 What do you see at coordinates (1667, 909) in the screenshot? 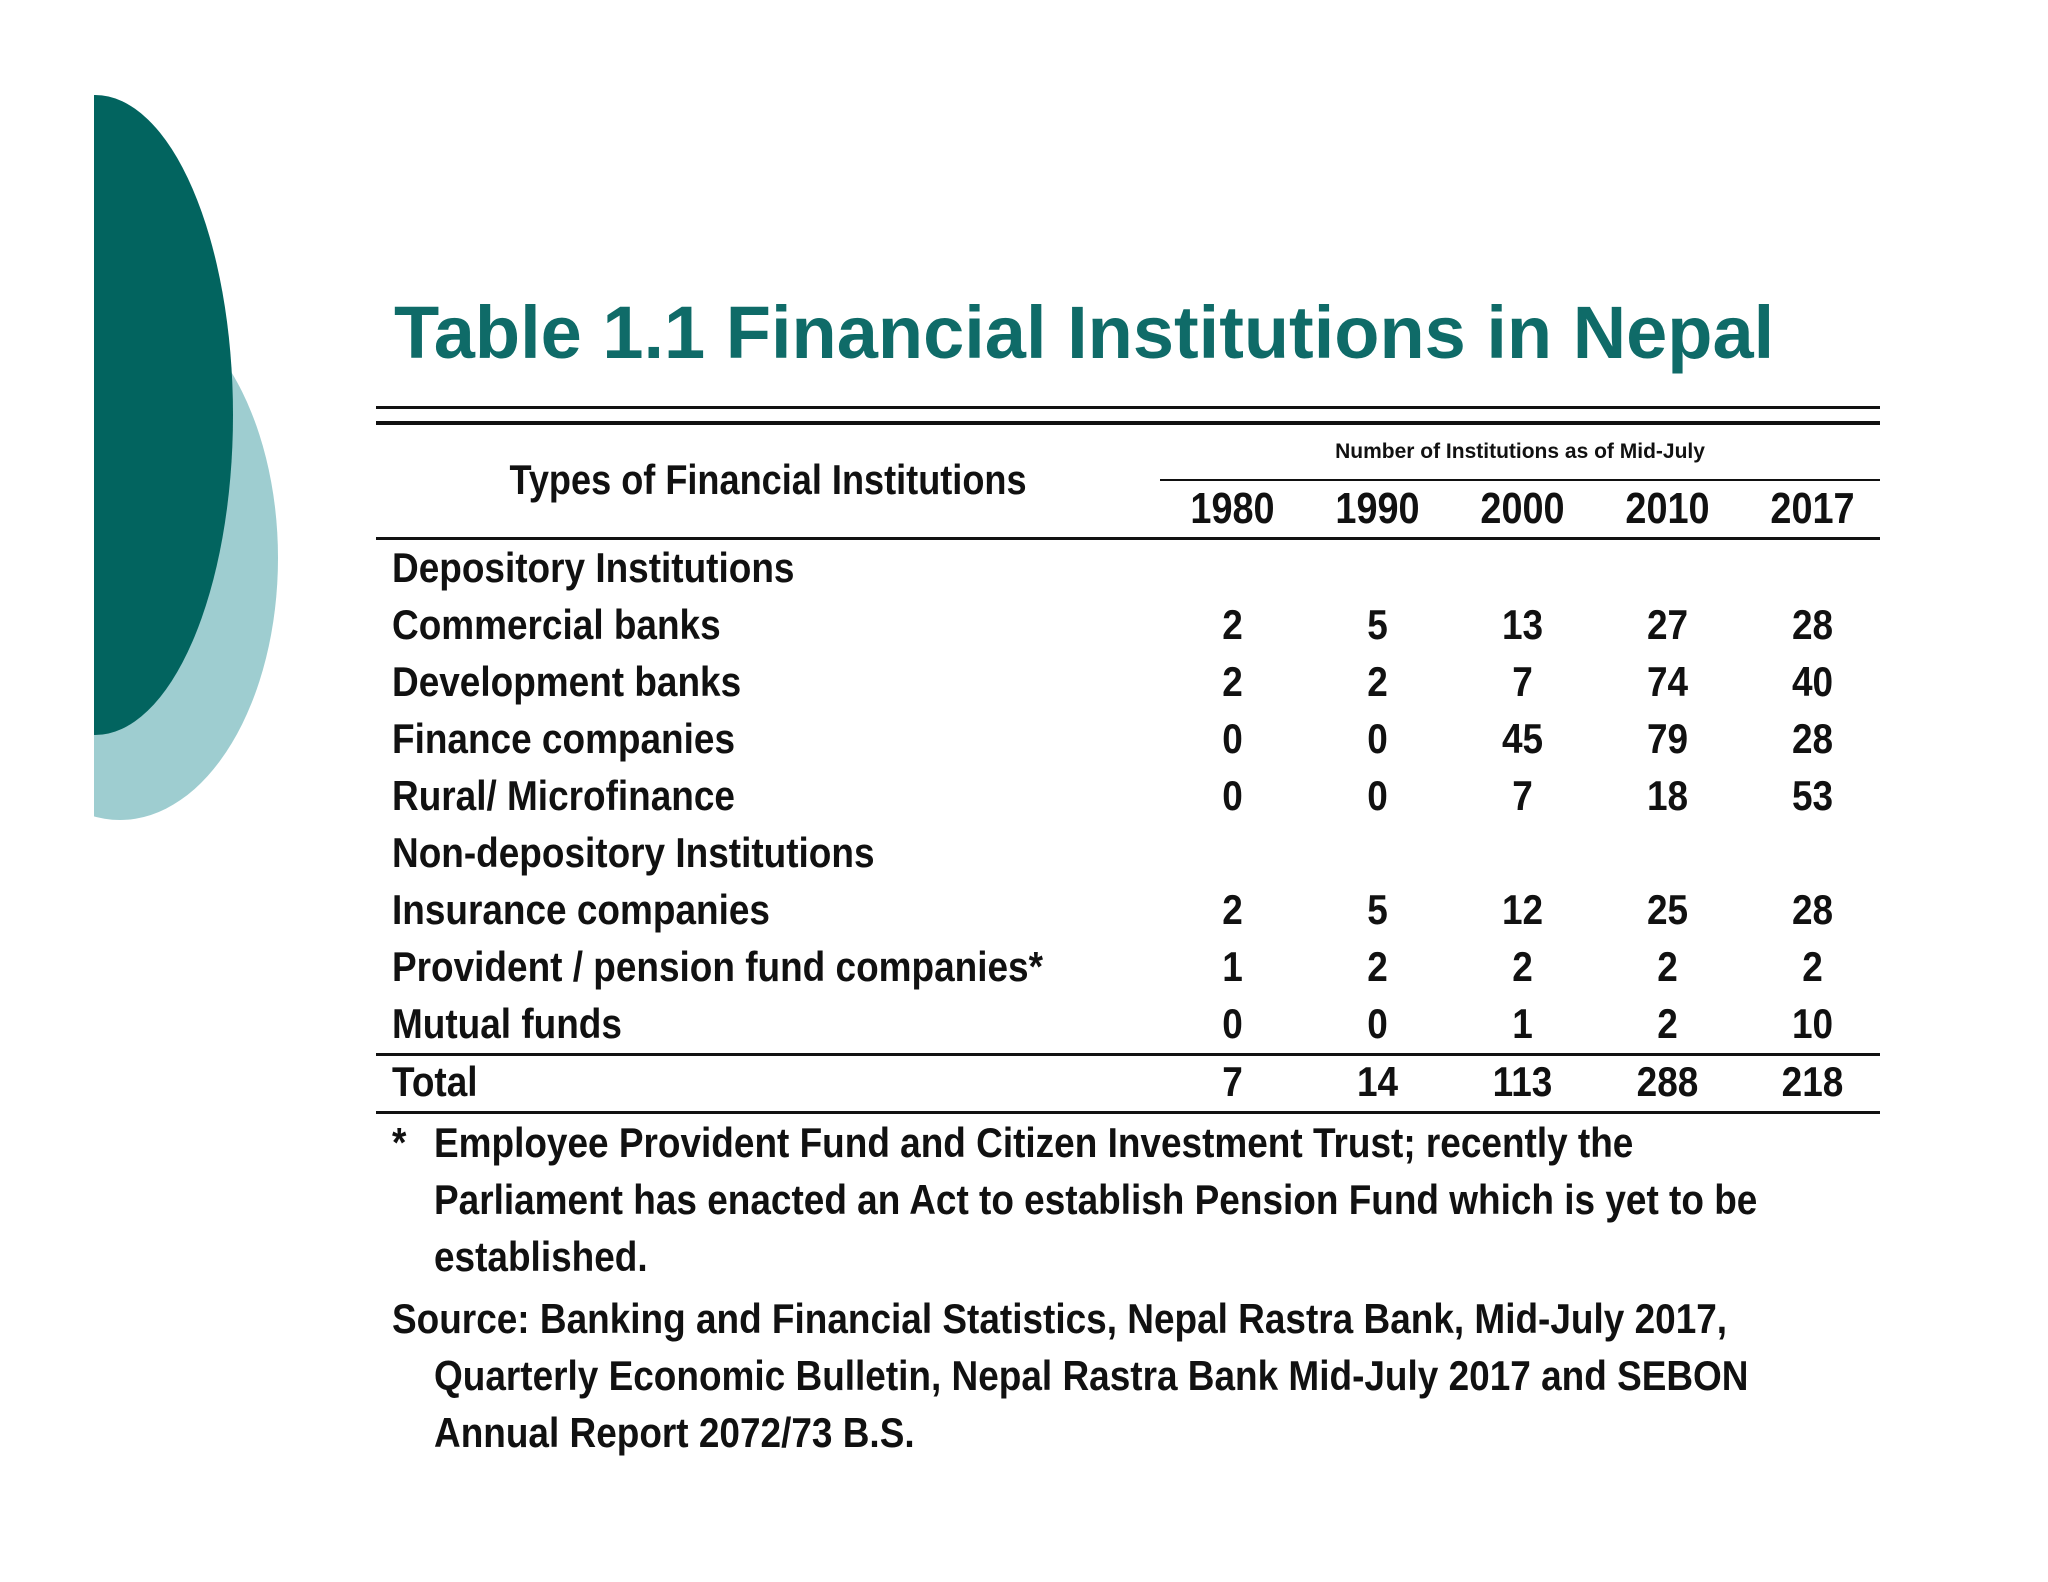
I see `table-cell: 25` at bounding box center [1667, 909].